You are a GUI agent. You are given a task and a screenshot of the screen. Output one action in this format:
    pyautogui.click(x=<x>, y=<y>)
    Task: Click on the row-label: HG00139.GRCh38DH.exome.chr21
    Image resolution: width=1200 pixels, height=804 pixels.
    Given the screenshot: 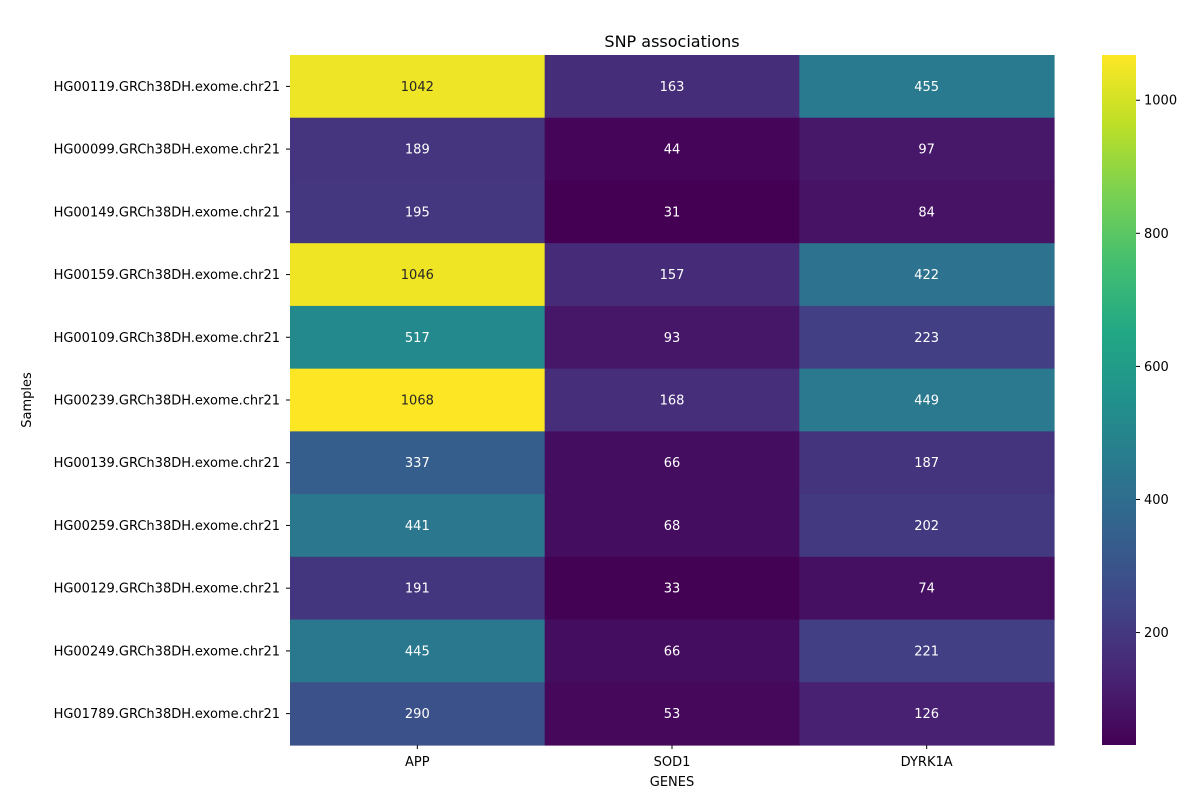 What is the action you would take?
    pyautogui.click(x=167, y=463)
    